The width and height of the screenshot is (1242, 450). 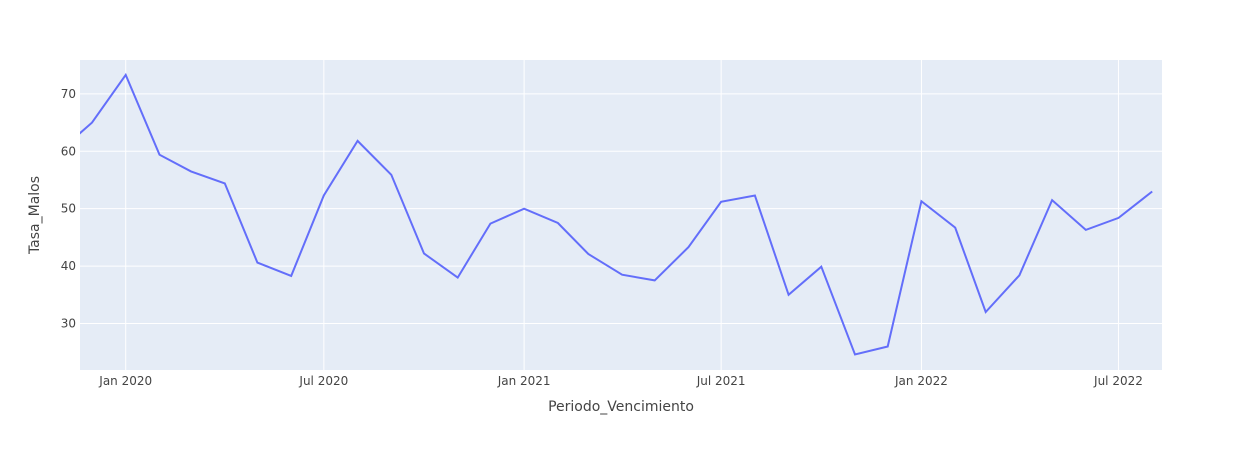 I want to click on y-tick-label: 60, so click(x=68, y=151).